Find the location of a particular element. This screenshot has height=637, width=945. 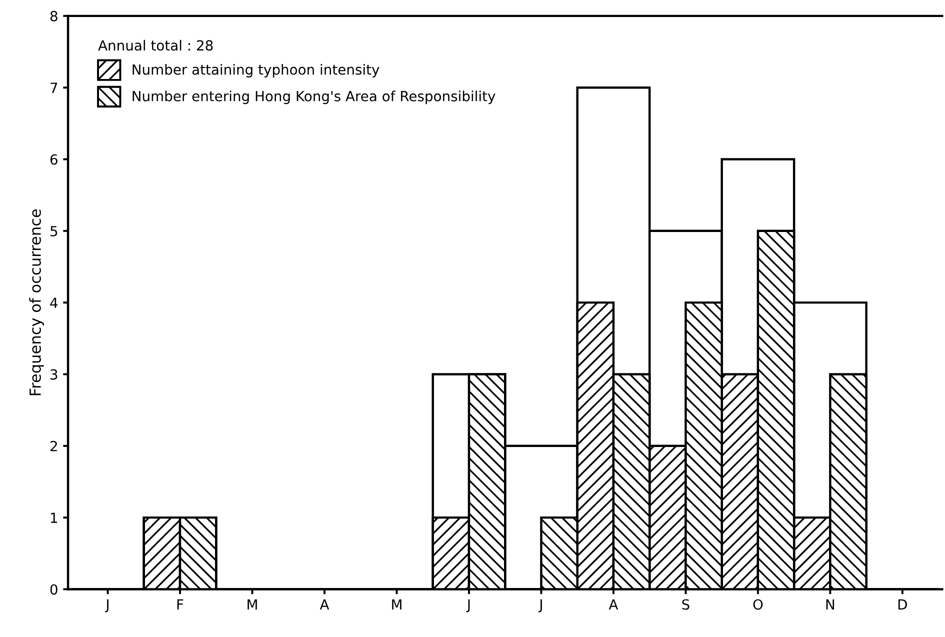

legend-label: Number attaining typhoon intensity is located at coordinates (256, 71).